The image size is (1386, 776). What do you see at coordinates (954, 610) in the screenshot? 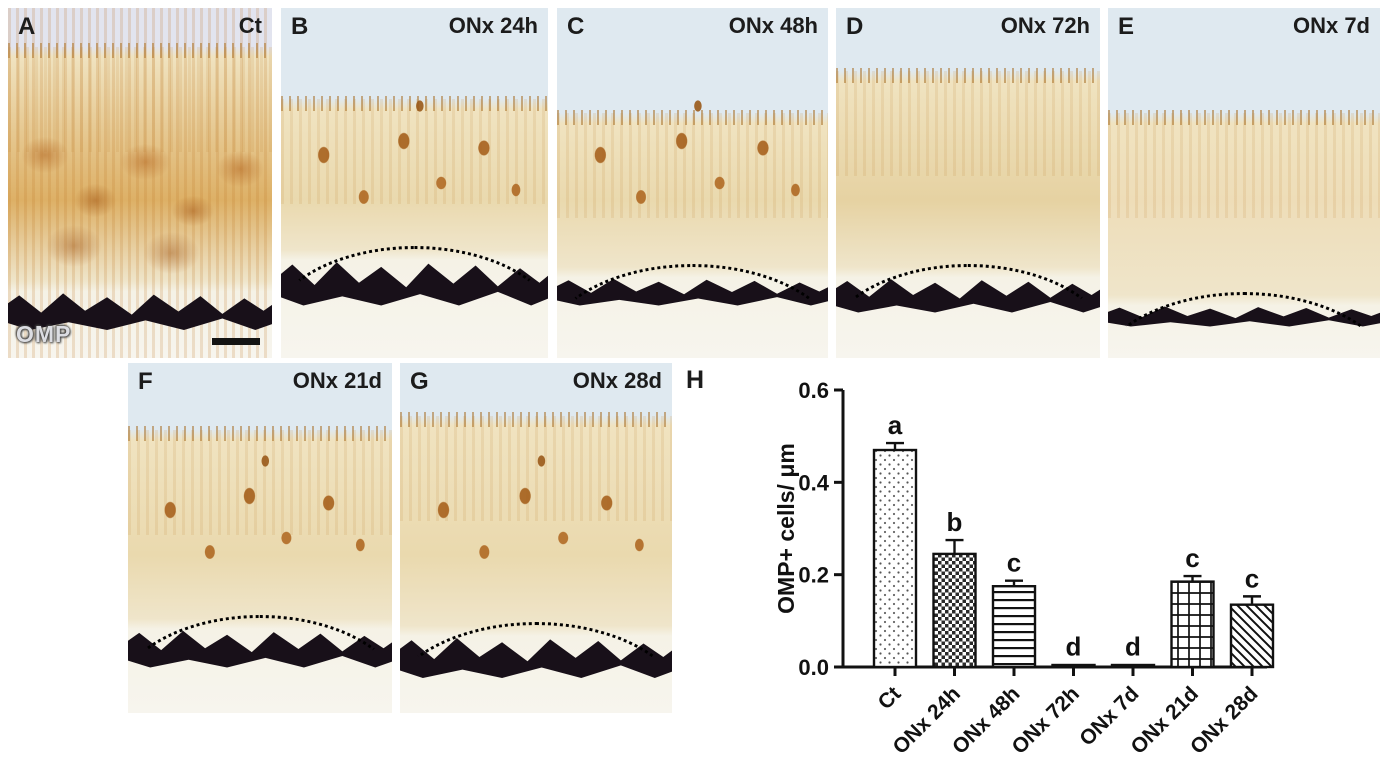
I see `bar-ONx 24h` at bounding box center [954, 610].